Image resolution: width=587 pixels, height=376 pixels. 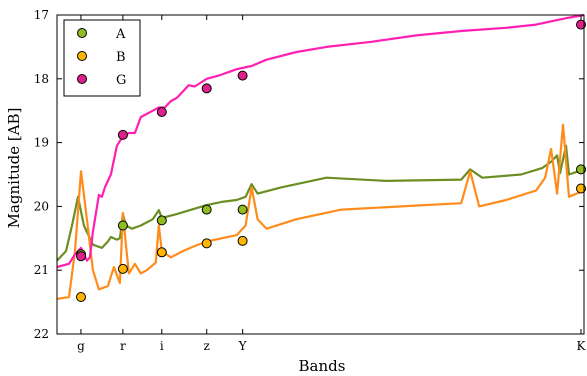 I want to click on data-point-g-r, so click(x=122, y=134).